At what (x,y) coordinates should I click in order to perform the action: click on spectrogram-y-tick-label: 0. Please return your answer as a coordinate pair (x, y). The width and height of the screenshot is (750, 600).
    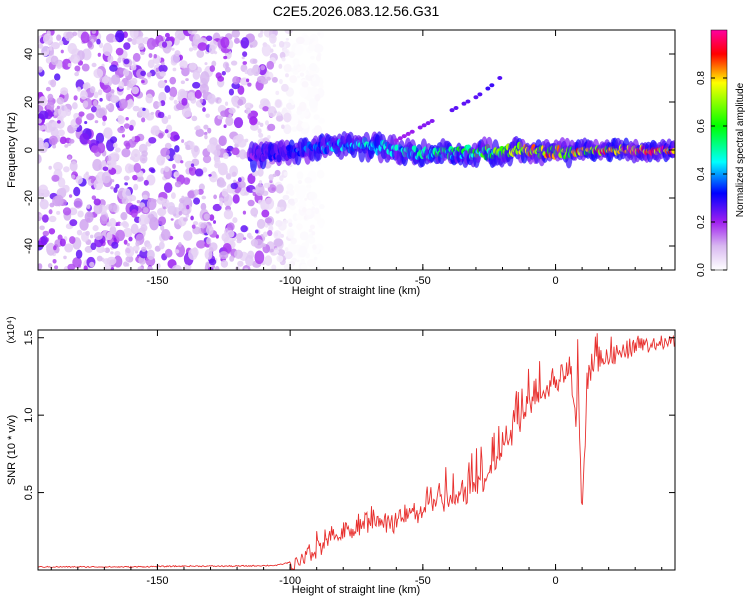
    Looking at the image, I should click on (29, 150).